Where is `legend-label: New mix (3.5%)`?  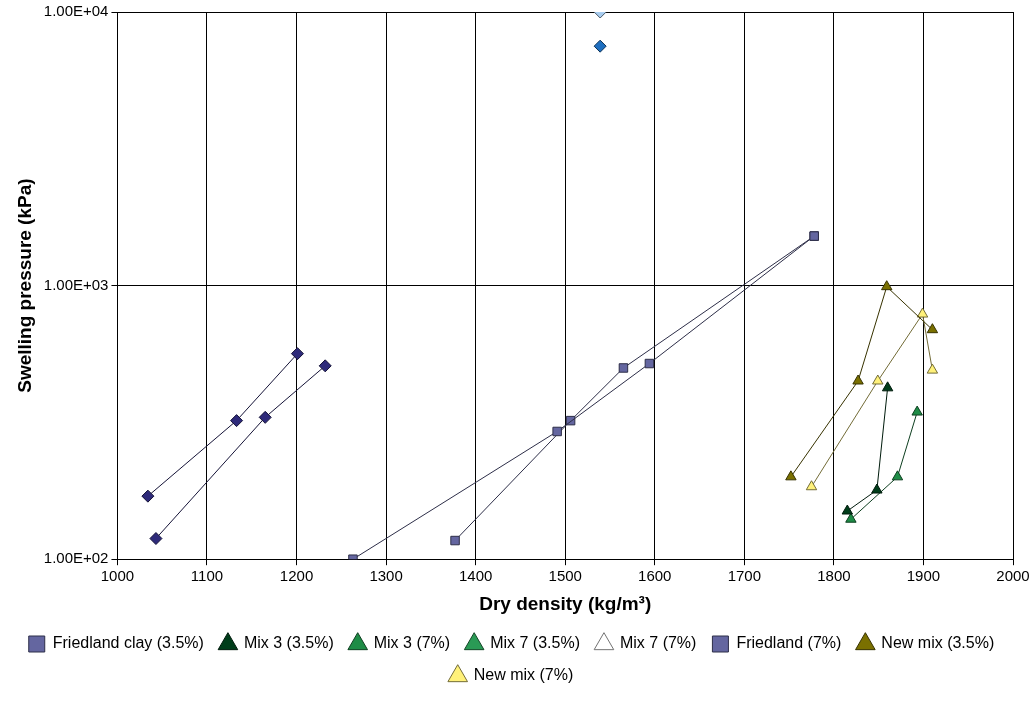 legend-label: New mix (3.5%) is located at coordinates (938, 643).